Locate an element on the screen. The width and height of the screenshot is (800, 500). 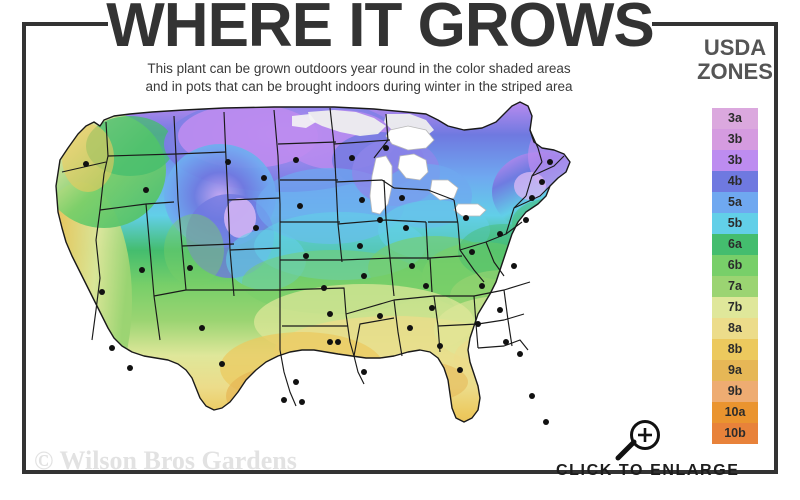
legend-zone-6b: 6b is located at coordinates (735, 265).